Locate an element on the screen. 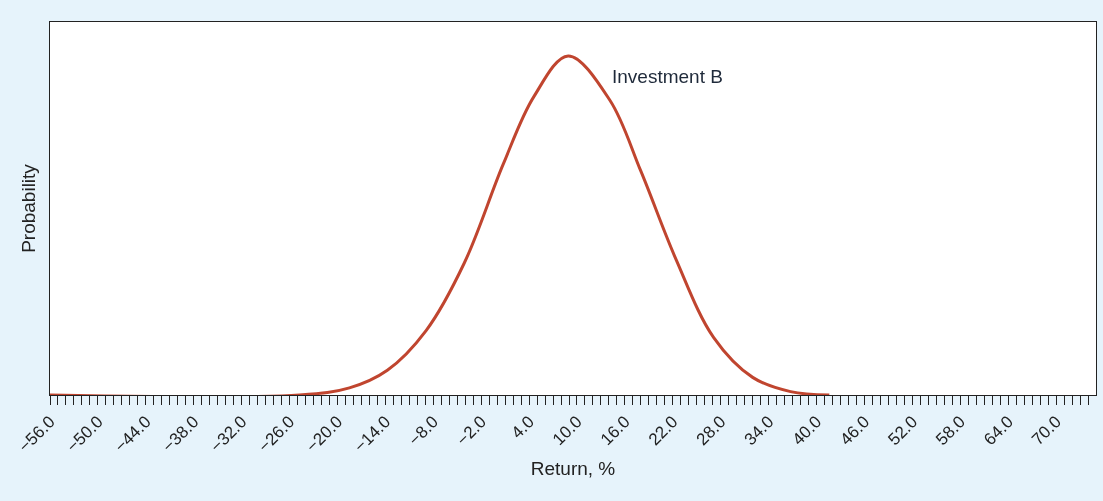  x-tick-label: −8.0 is located at coordinates (423, 431).